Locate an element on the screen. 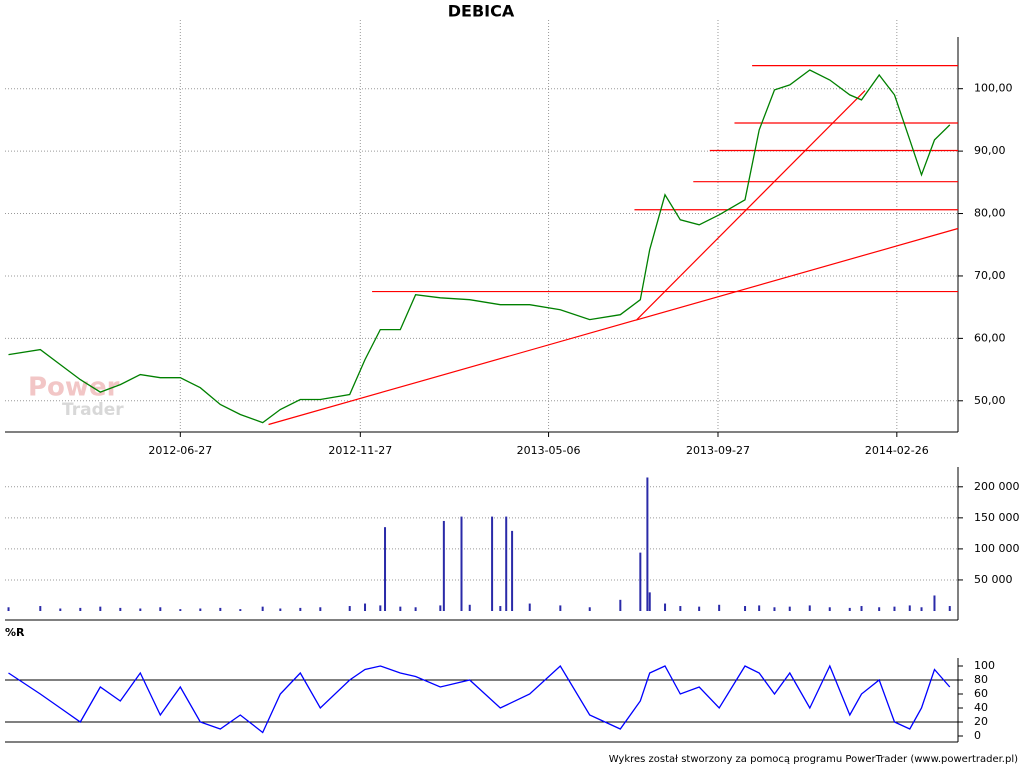  panel-title: %R is located at coordinates (15, 632).